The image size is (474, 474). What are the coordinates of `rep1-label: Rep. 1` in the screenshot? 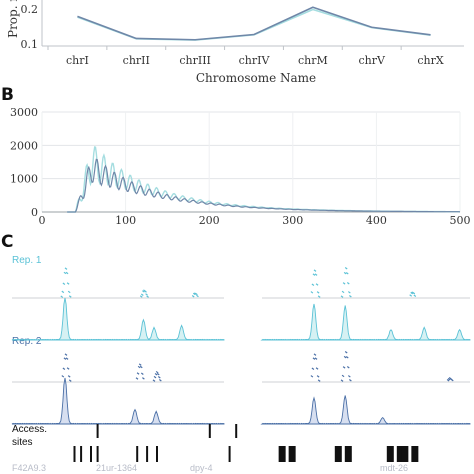 It's located at (27, 260).